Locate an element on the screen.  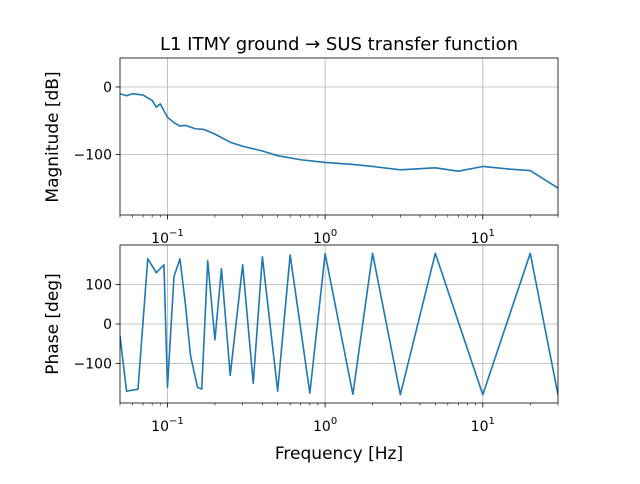
phase-axis-label: Phase [deg] is located at coordinates (53, 323).